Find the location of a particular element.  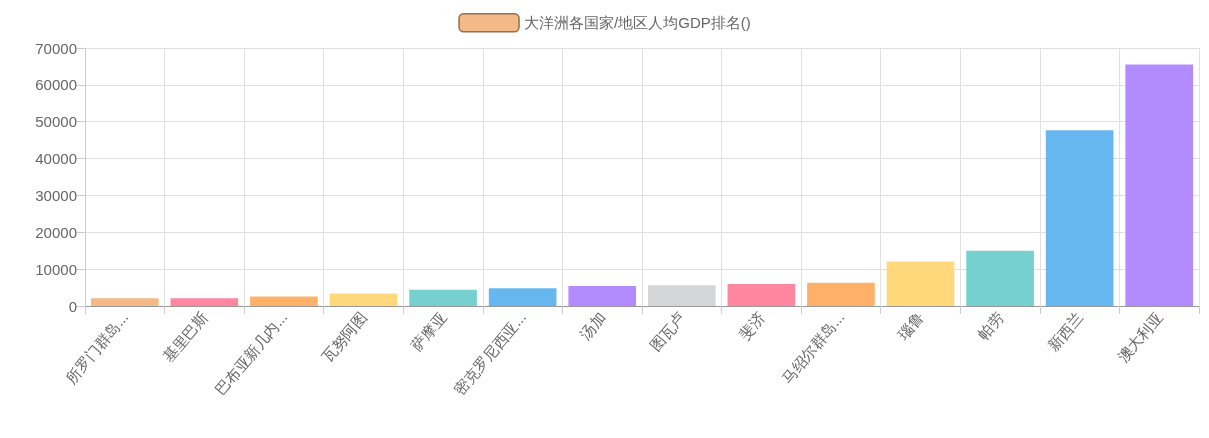

x-tick-label: 图瓦卢 is located at coordinates (667, 331).